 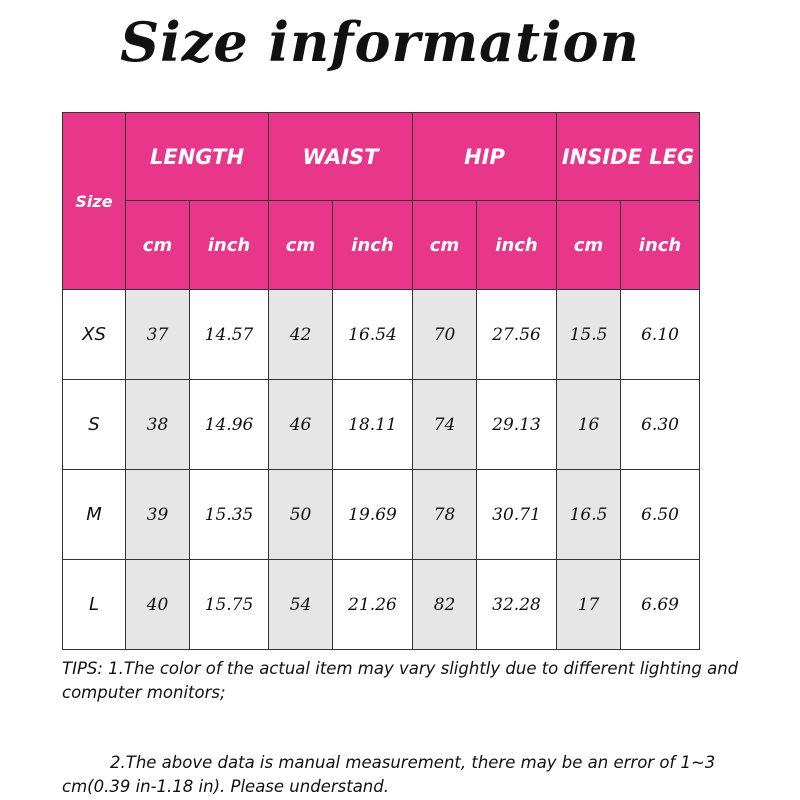 I want to click on cm-value-cell: 15.5, so click(x=589, y=334).